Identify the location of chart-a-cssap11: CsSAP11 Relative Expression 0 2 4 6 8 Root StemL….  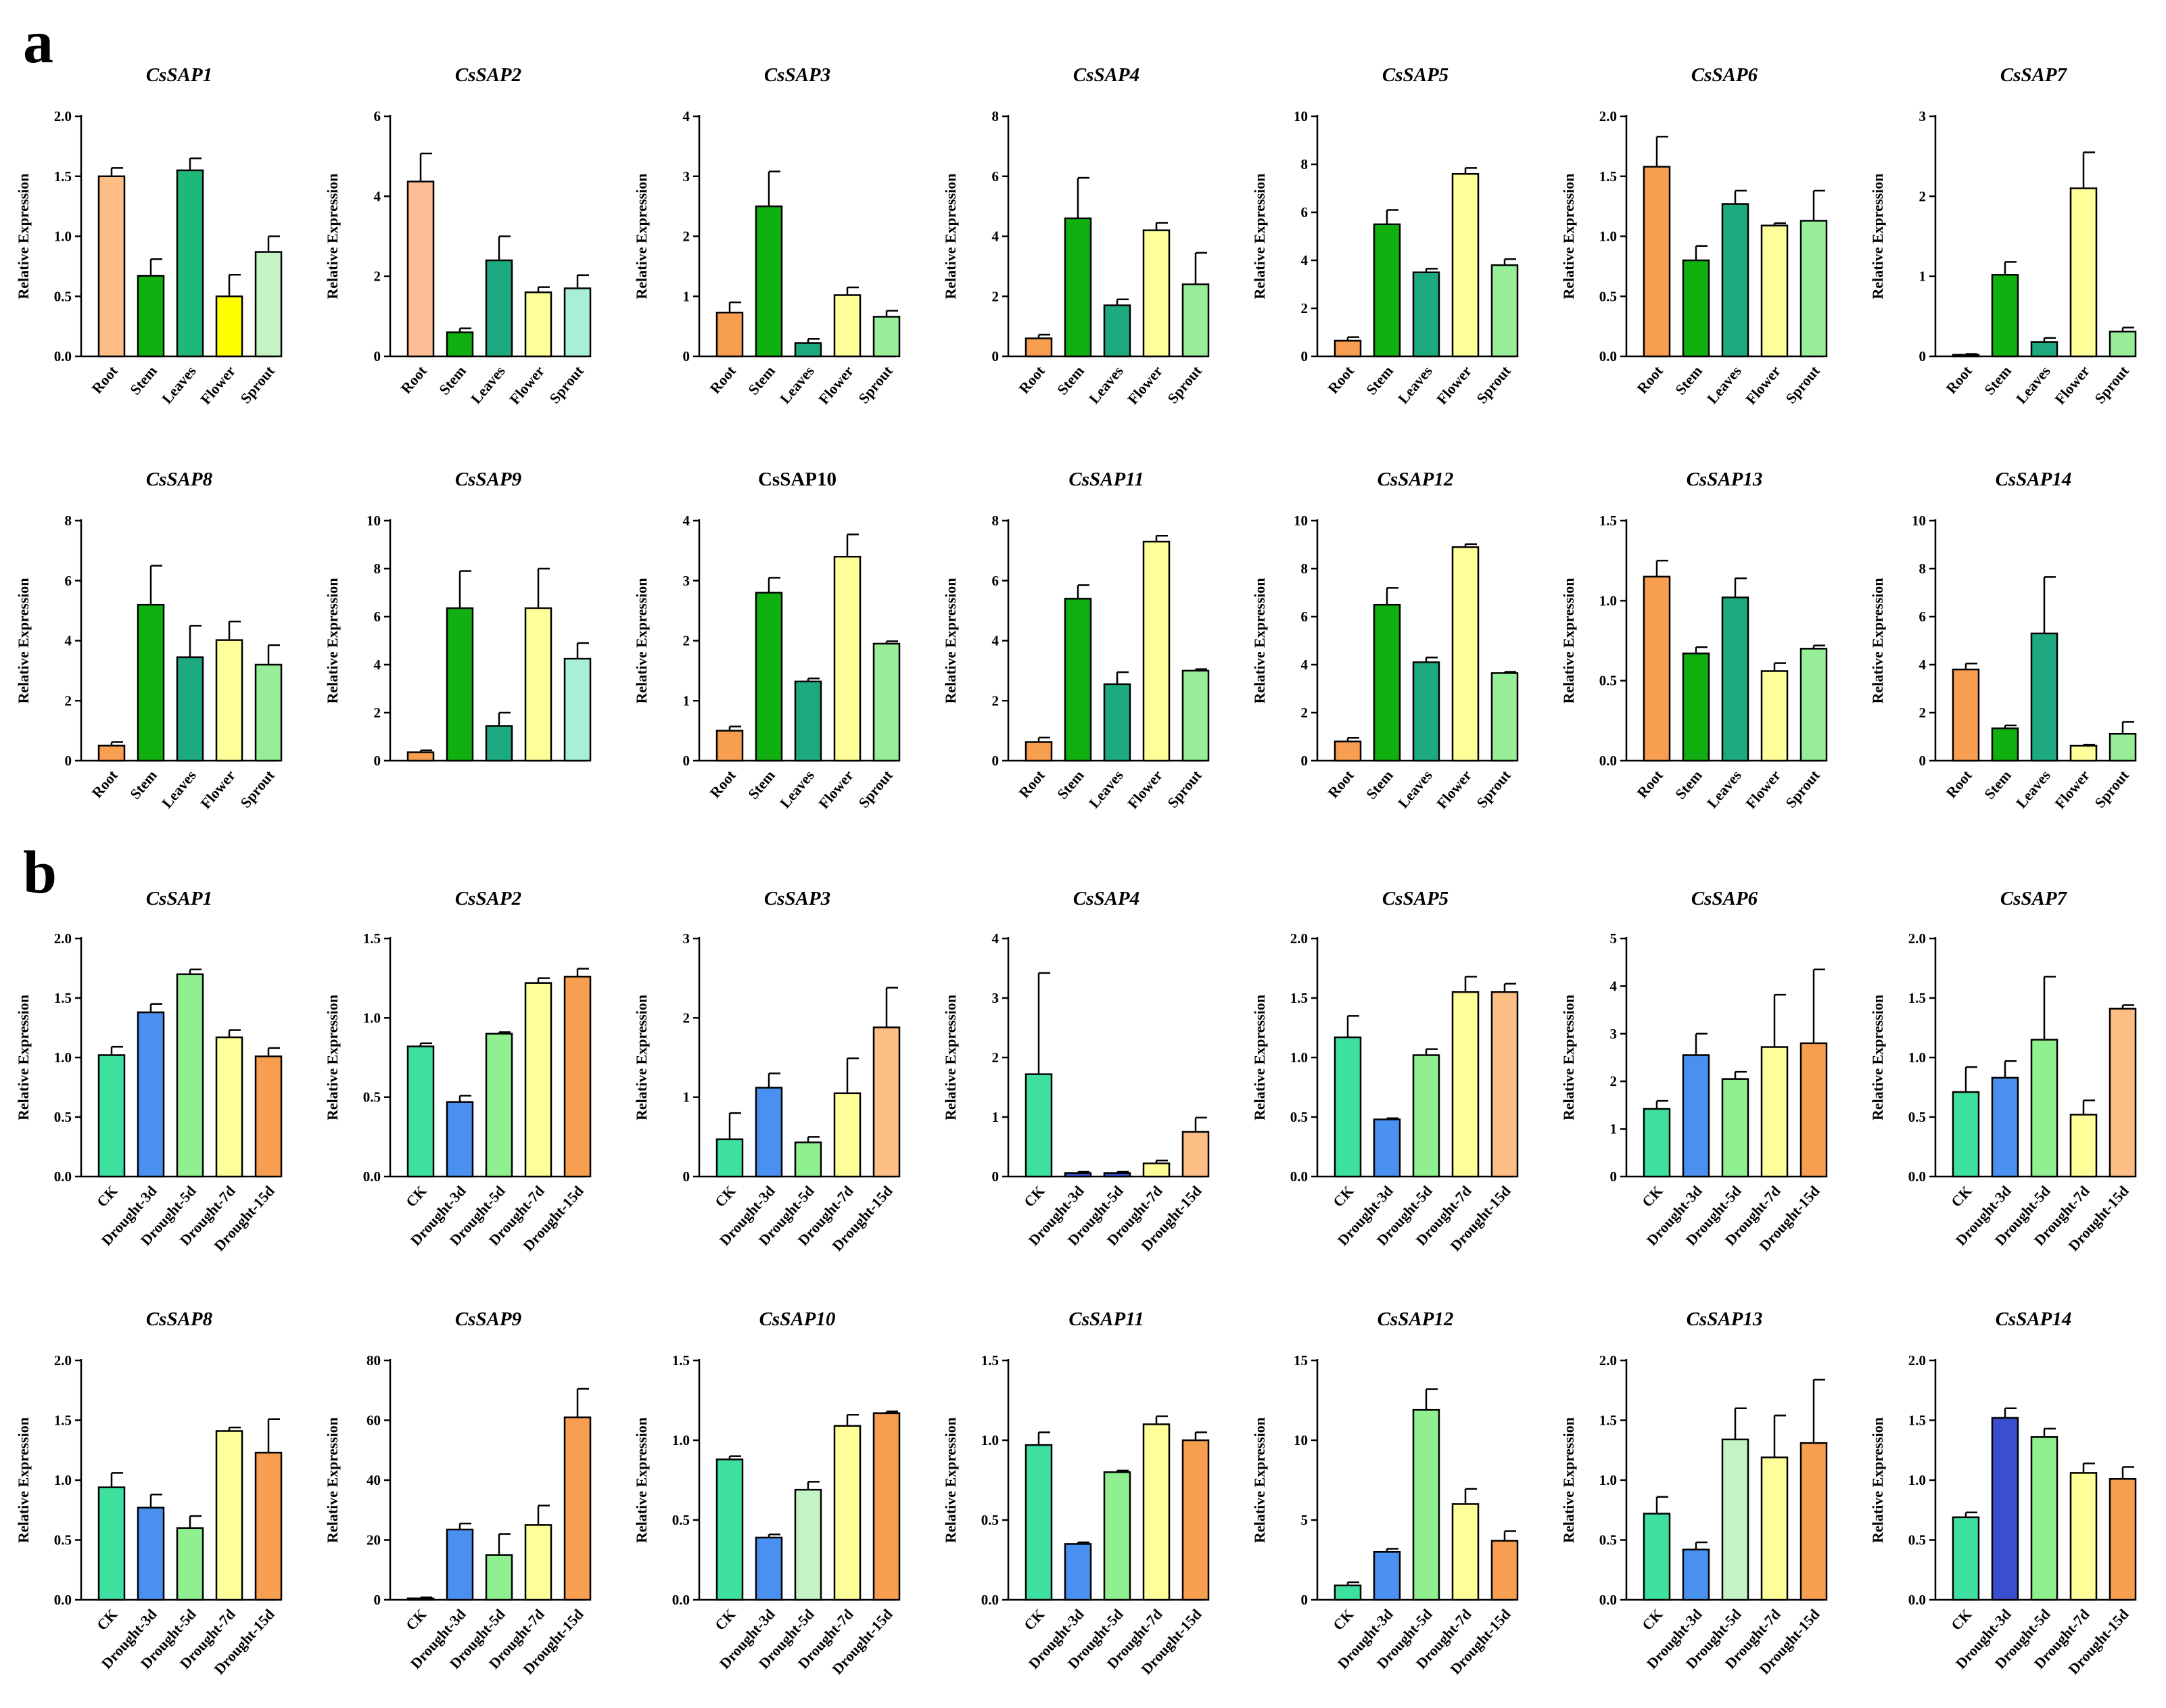
(1076, 640).